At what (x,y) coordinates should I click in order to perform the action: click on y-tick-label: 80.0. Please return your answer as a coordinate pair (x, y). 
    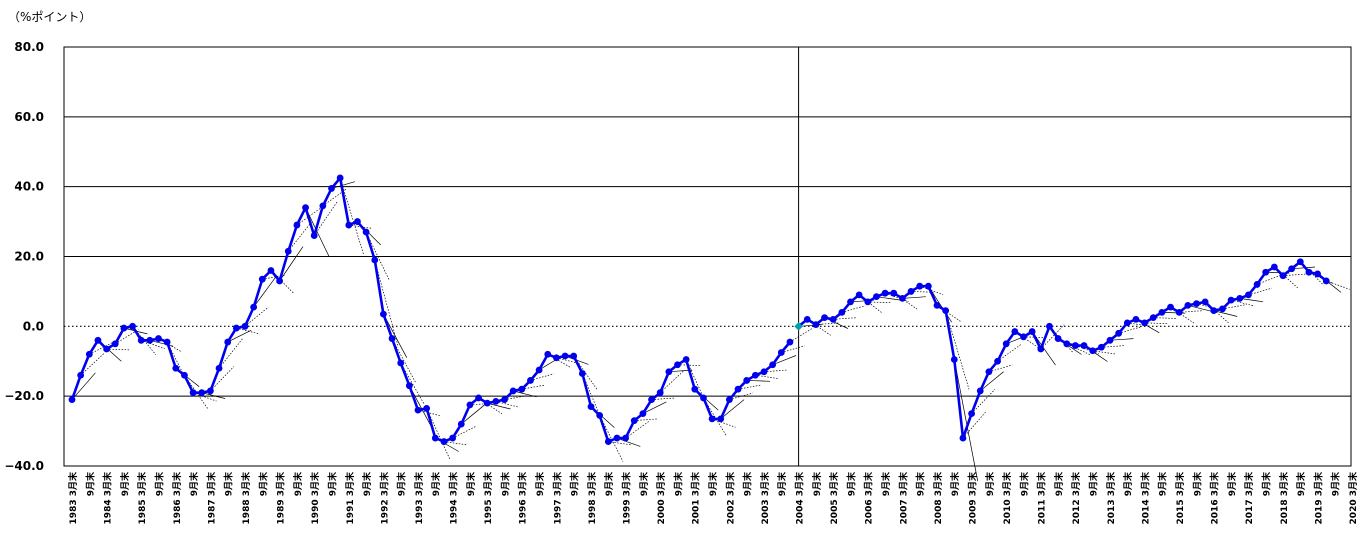
    Looking at the image, I should click on (29, 47).